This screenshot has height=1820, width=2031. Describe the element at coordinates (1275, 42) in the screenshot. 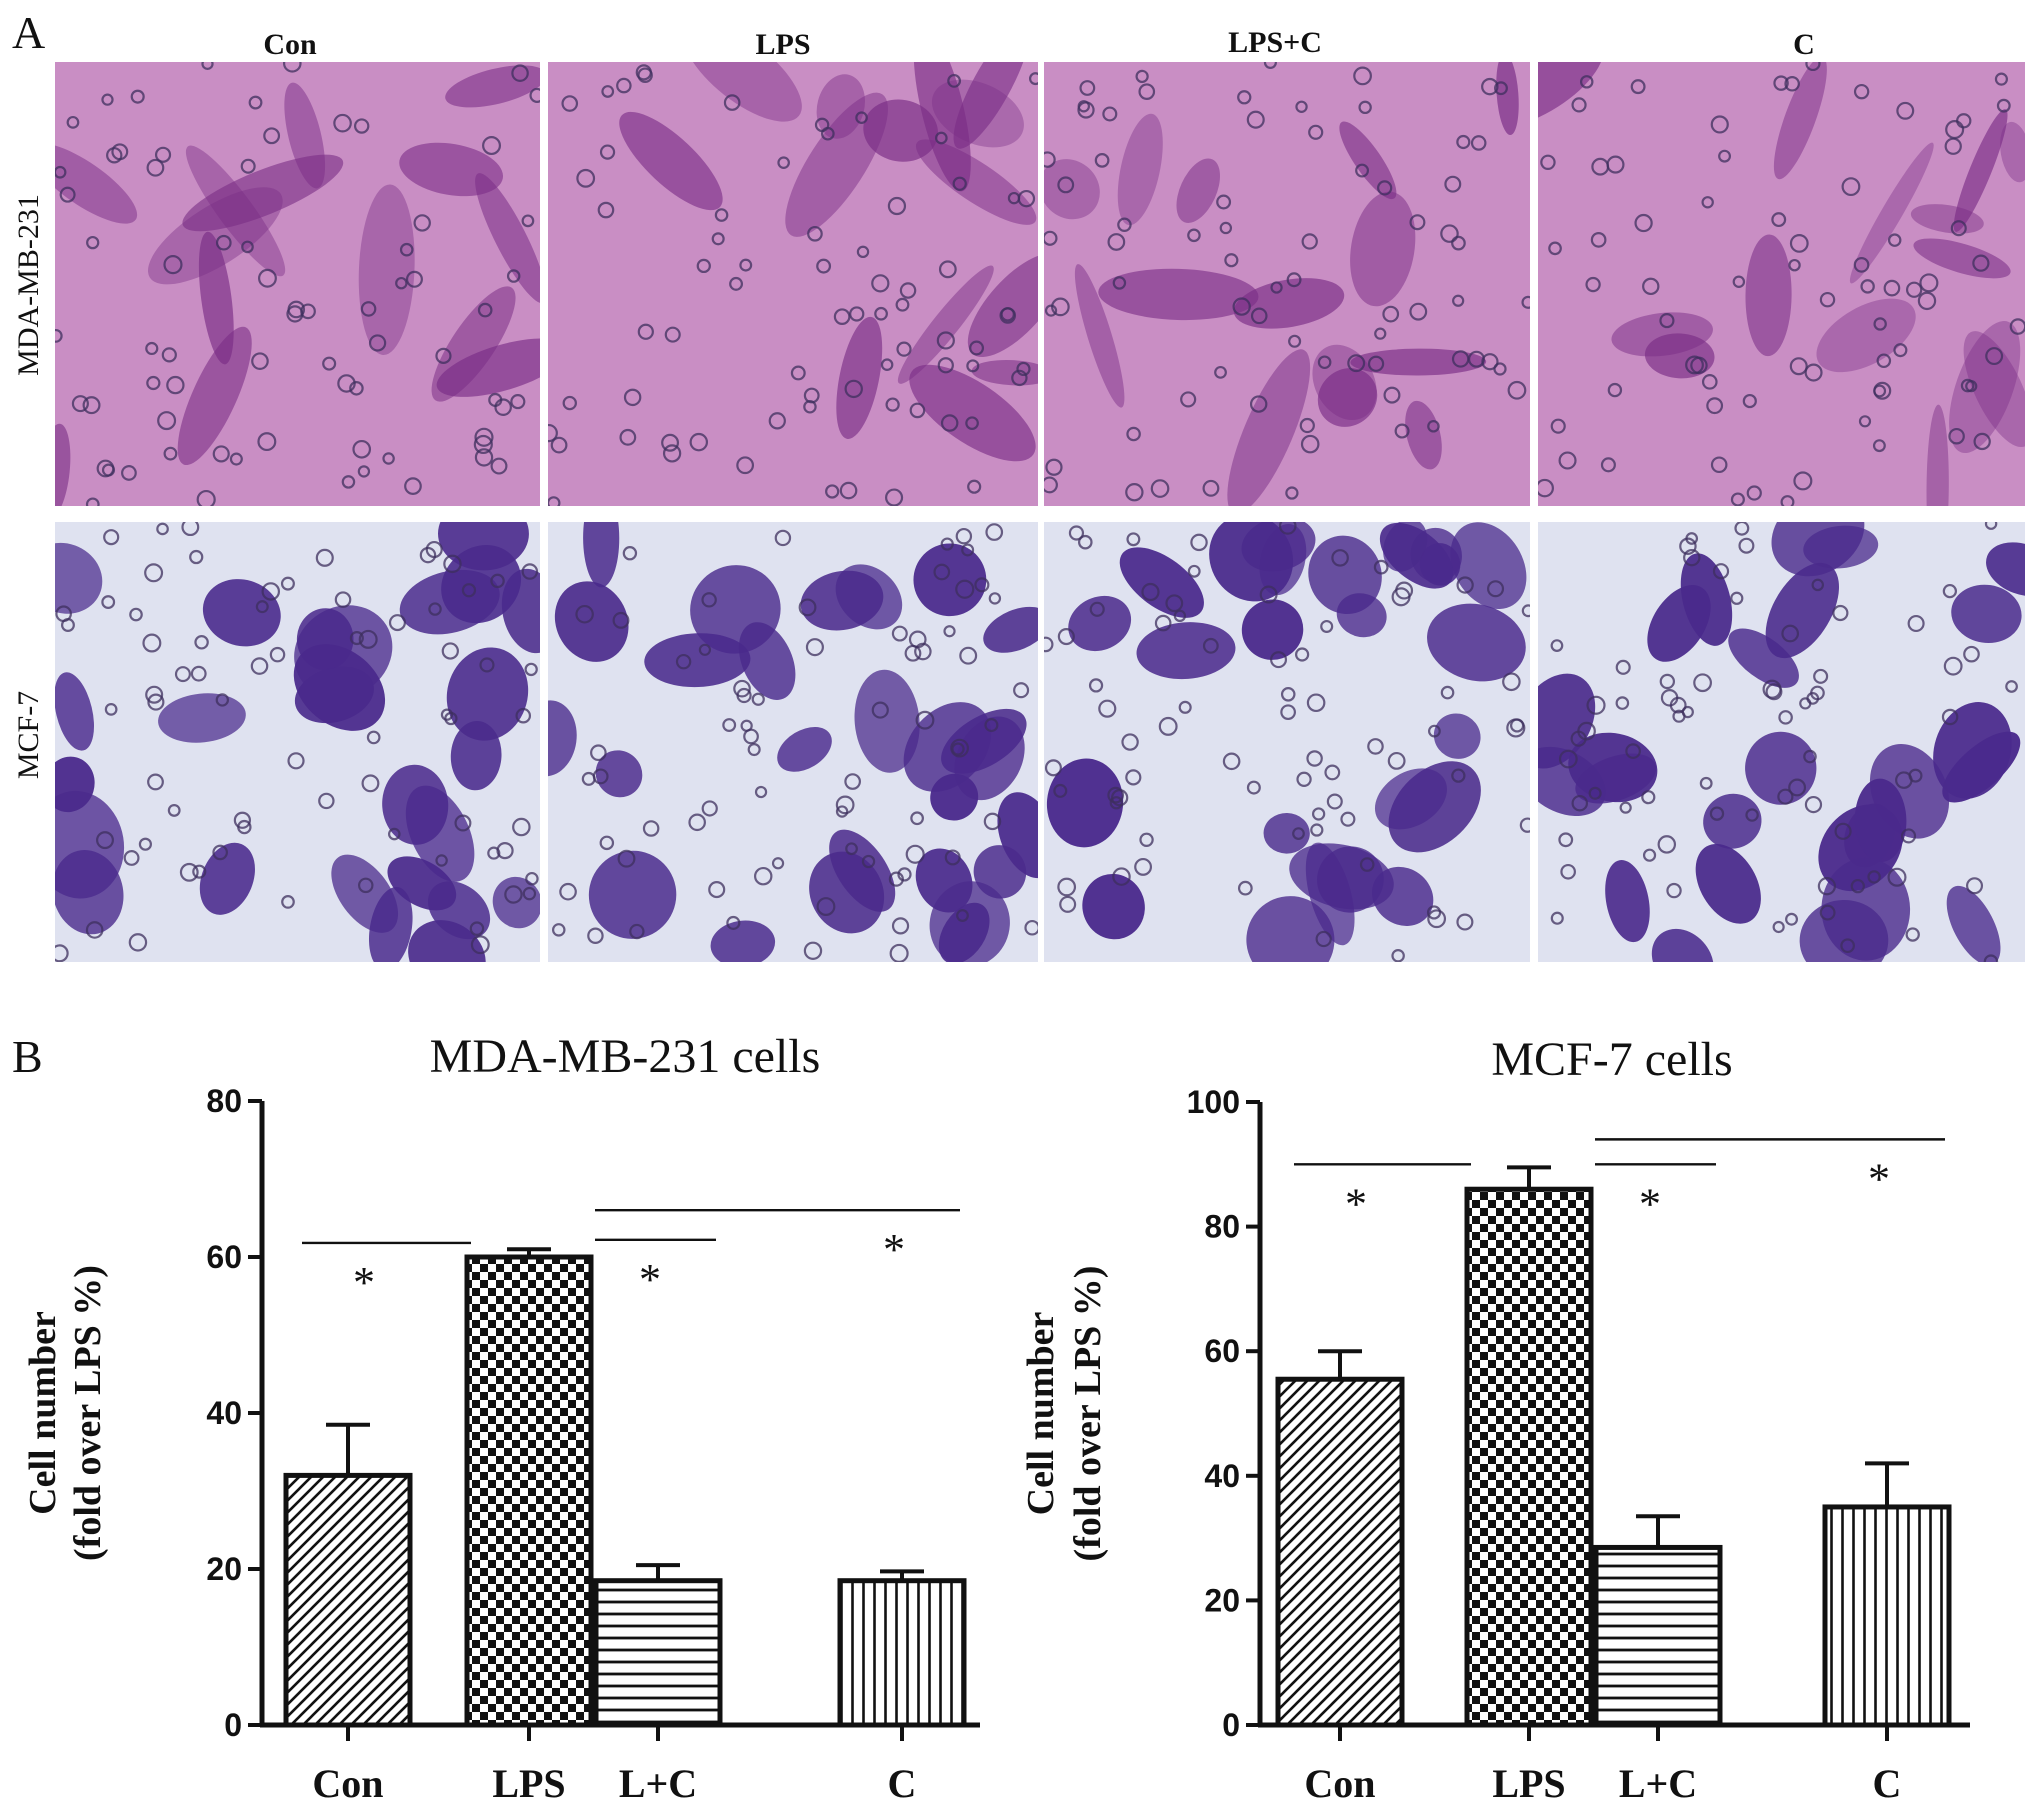

I see `column-label-lps-c: LPS+C` at that location.